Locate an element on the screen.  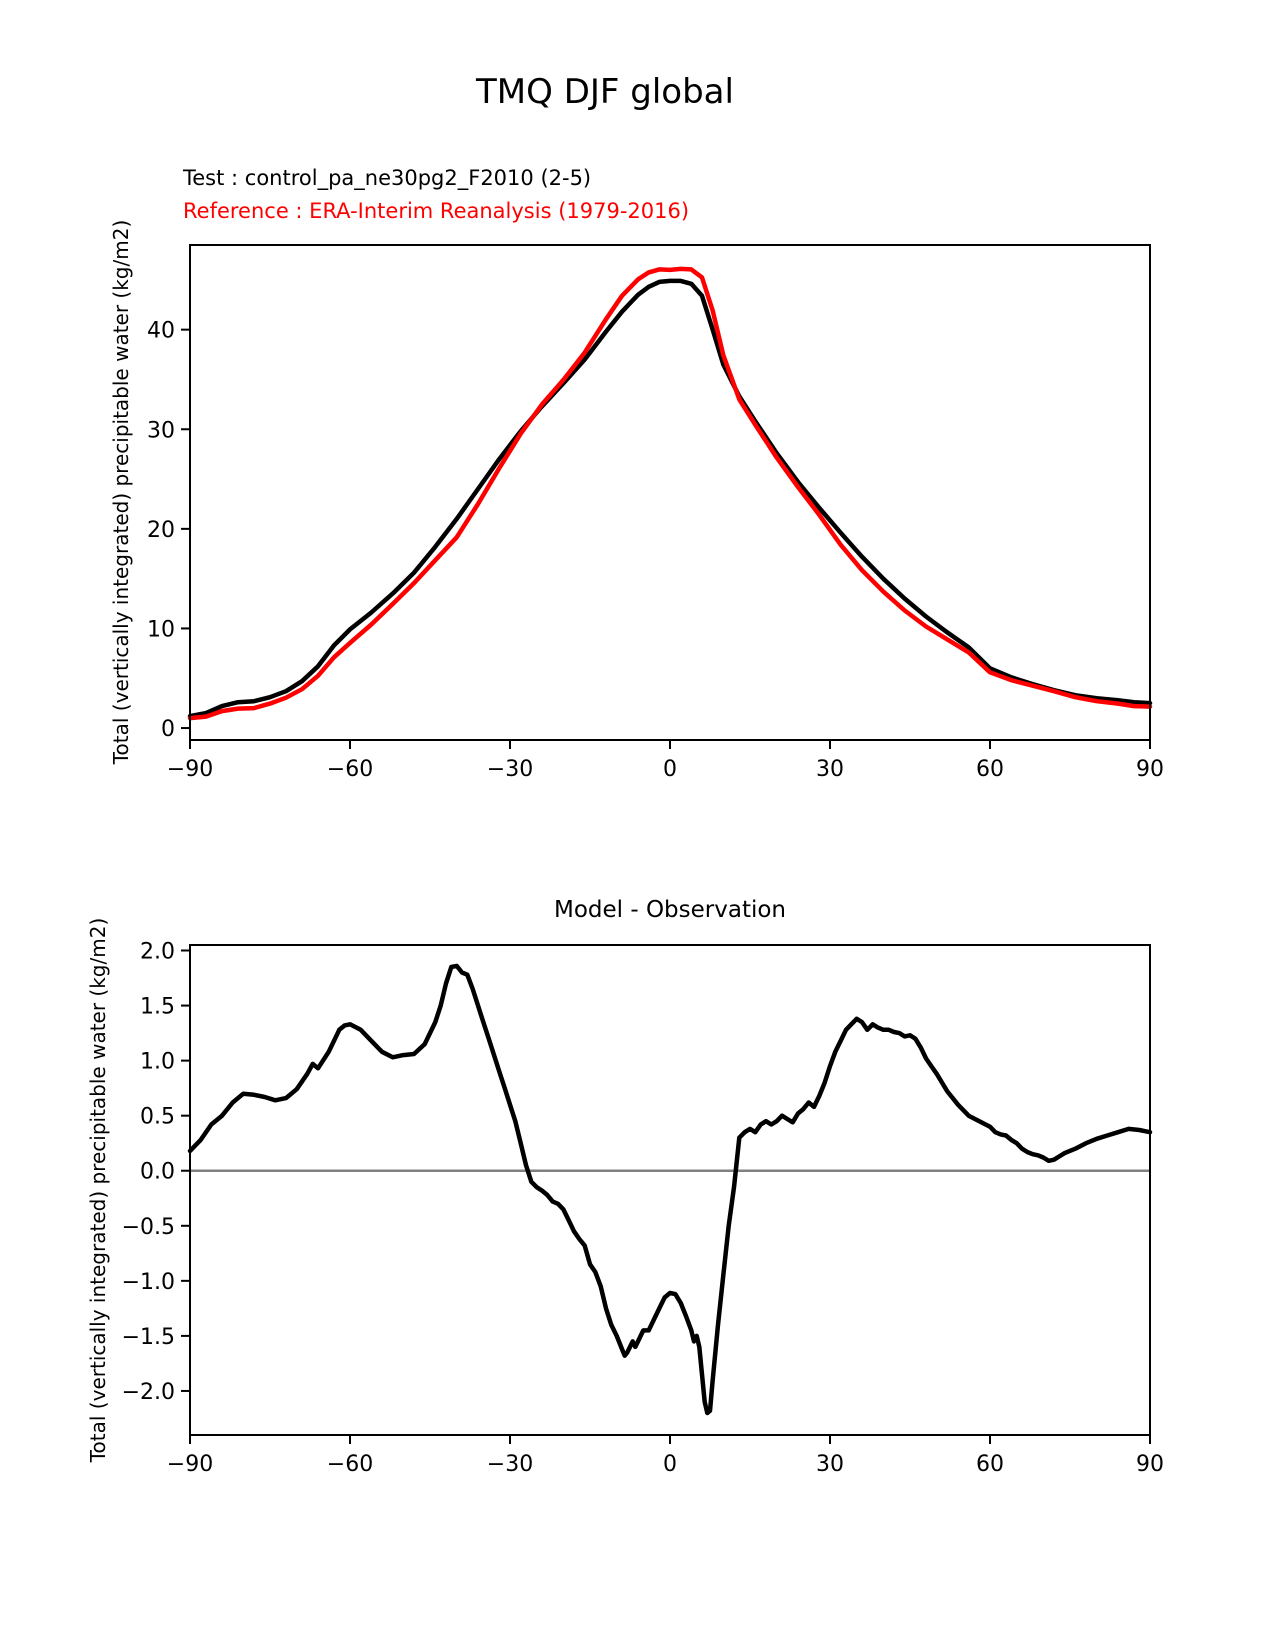
top-chart-x-tick-label: −30 is located at coordinates (510, 769).